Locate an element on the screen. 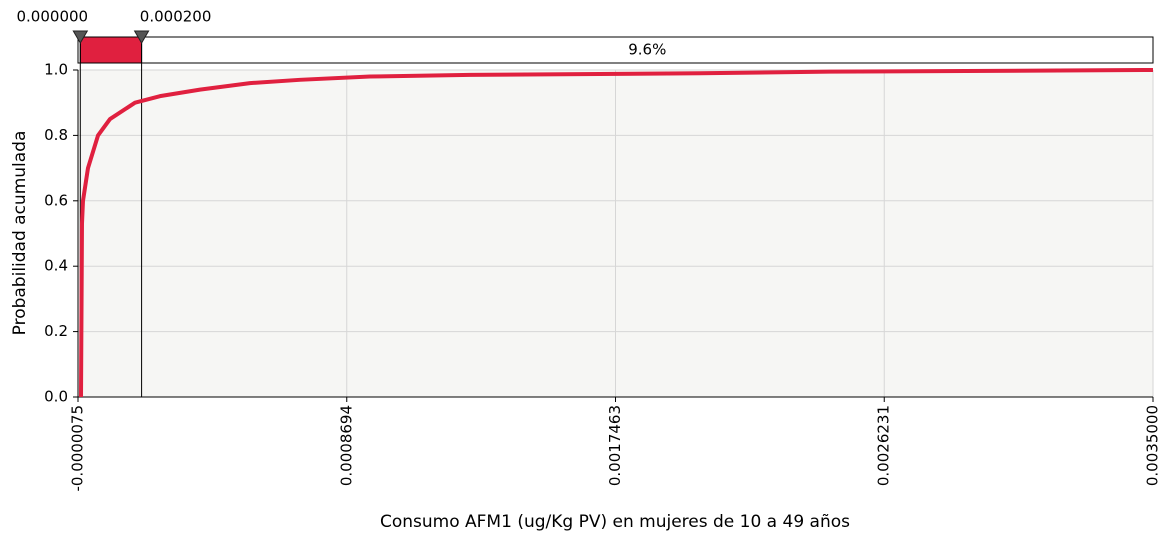 The height and width of the screenshot is (541, 1170). delimiter-label: 0.000000 is located at coordinates (53, 17).